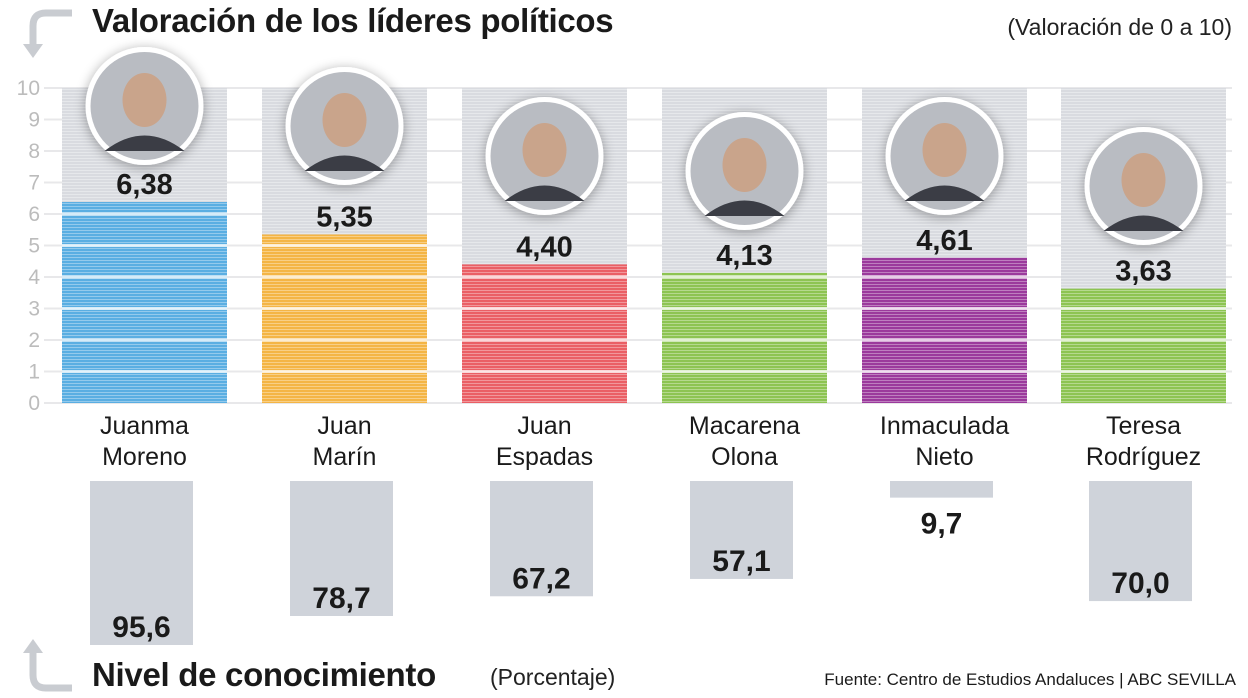 This screenshot has height=698, width=1248. Describe the element at coordinates (34, 277) in the screenshot. I see `y-tick-label: 4` at that location.